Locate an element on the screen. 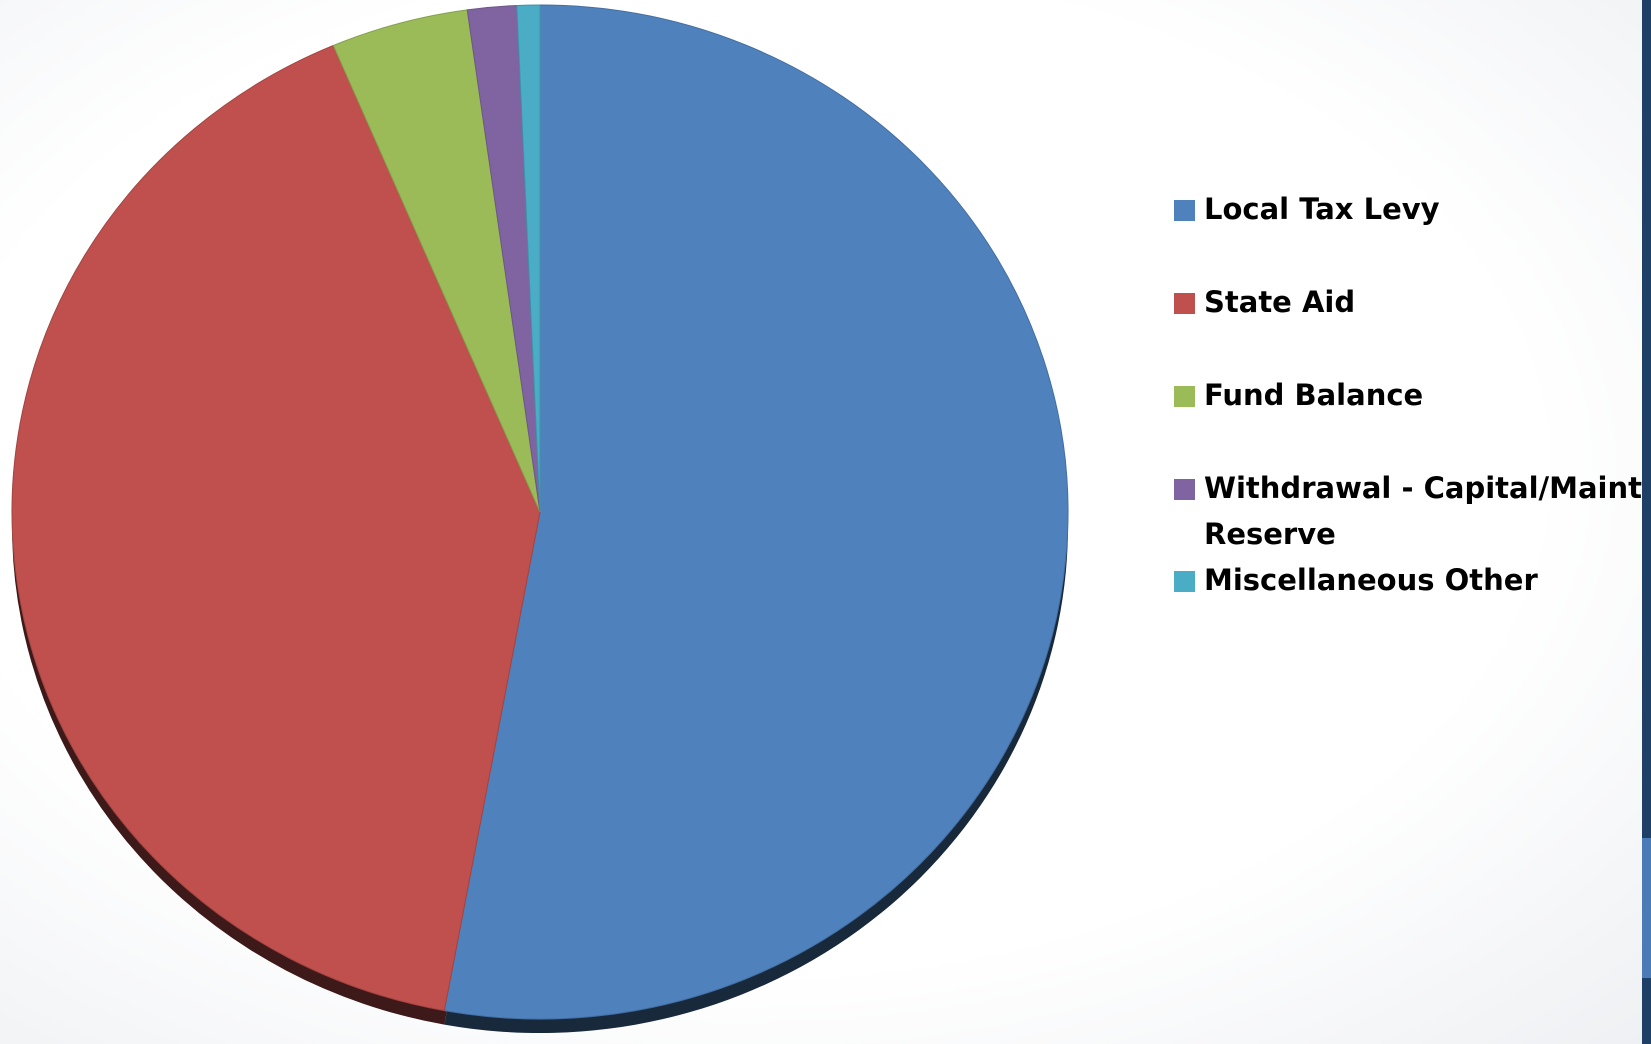 This screenshot has height=1044, width=1651. legend-label-local-tax-levy: Local Tax Levy is located at coordinates (1322, 209).